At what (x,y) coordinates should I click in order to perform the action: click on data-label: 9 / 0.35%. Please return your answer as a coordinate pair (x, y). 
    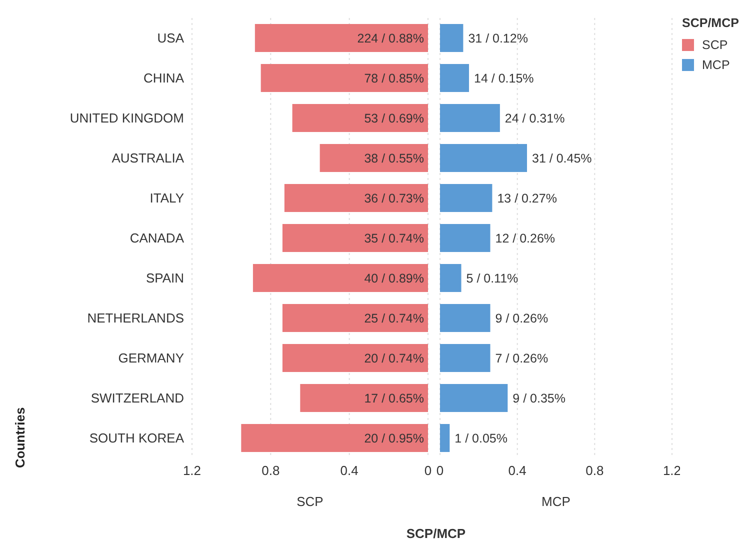
    Looking at the image, I should click on (539, 398).